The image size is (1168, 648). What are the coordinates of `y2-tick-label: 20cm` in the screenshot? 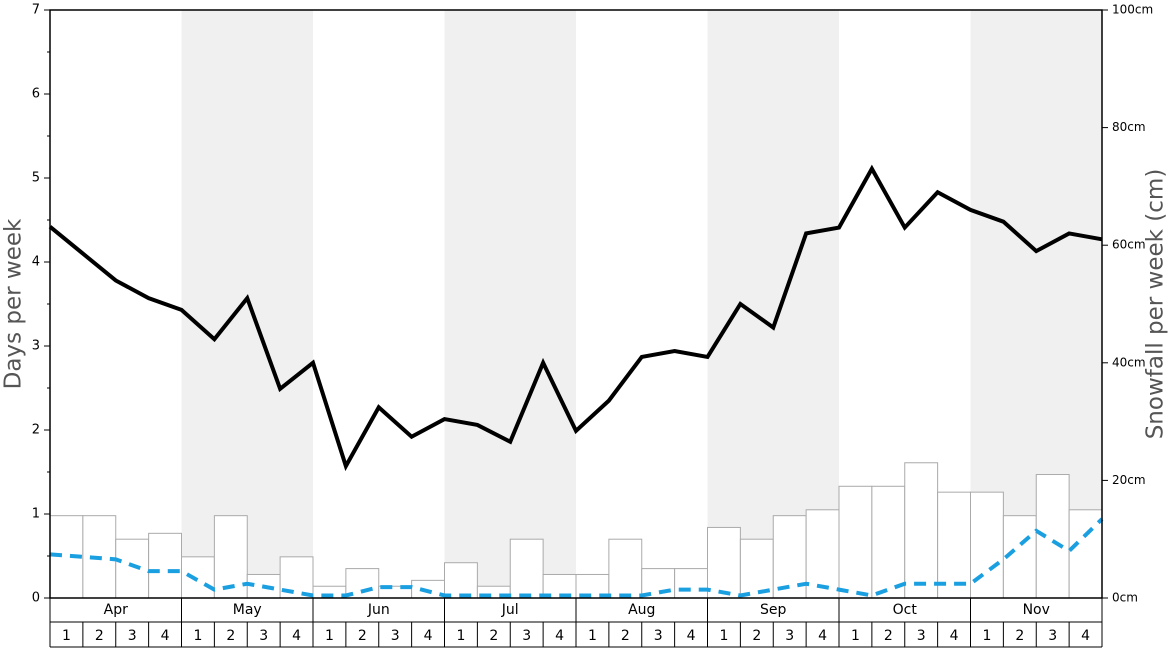 It's located at (1129, 480).